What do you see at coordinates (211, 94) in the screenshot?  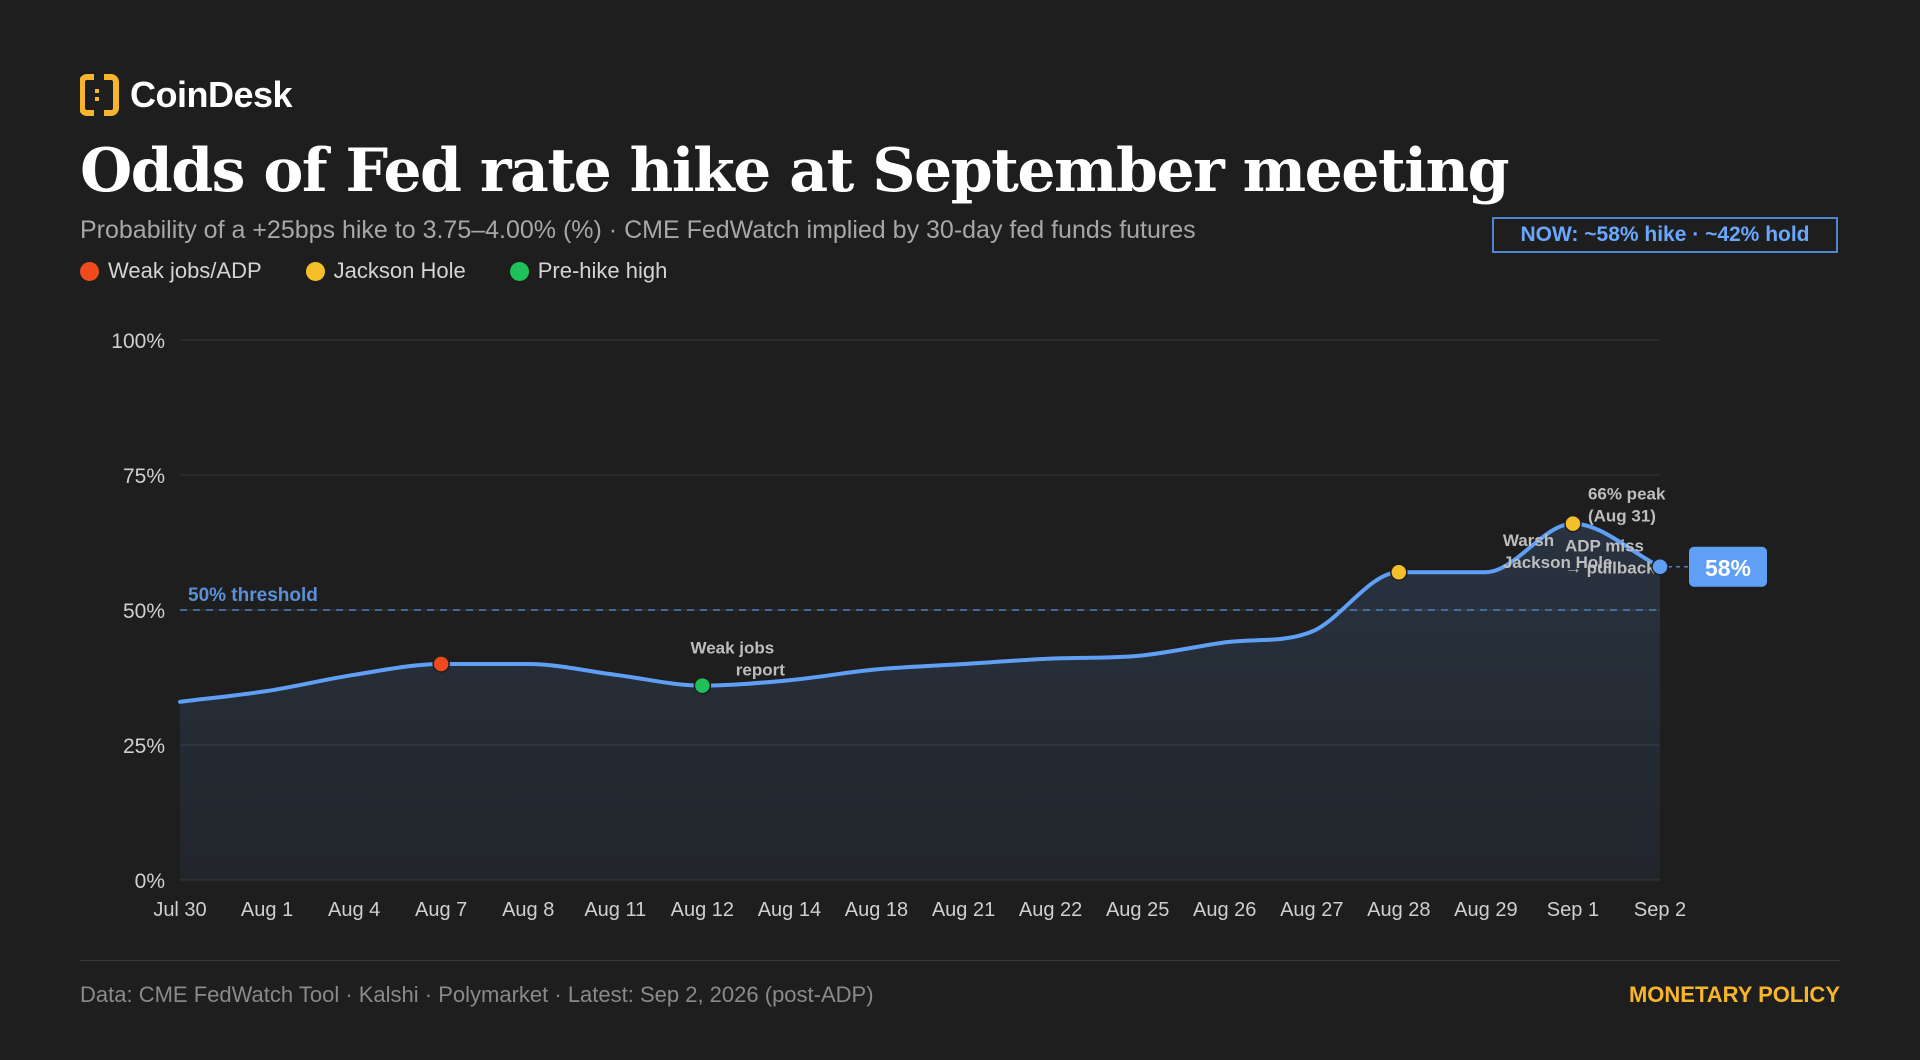 I see `brand-name: CoinDesk` at bounding box center [211, 94].